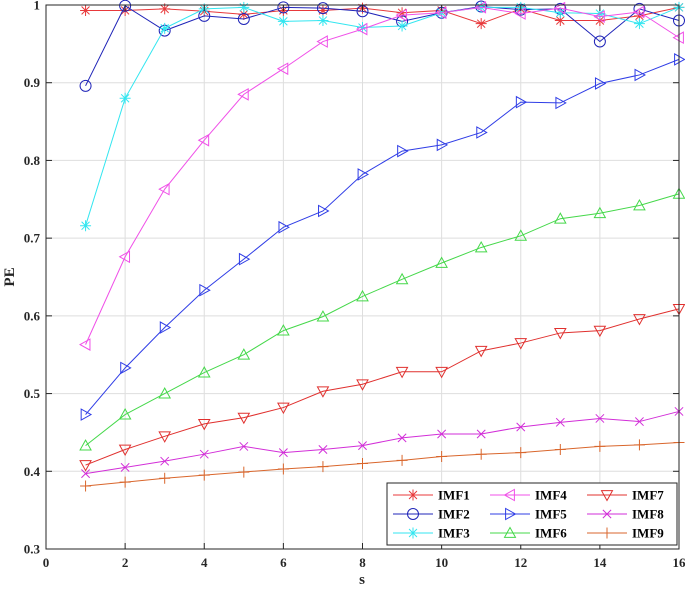  Describe the element at coordinates (510, 532) in the screenshot. I see `legend-marker-imf6` at that location.